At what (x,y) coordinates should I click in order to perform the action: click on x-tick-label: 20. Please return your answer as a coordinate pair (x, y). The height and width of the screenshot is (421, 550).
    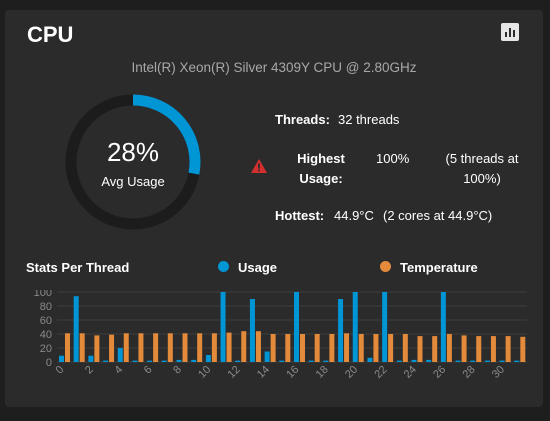
    Looking at the image, I should click on (351, 372).